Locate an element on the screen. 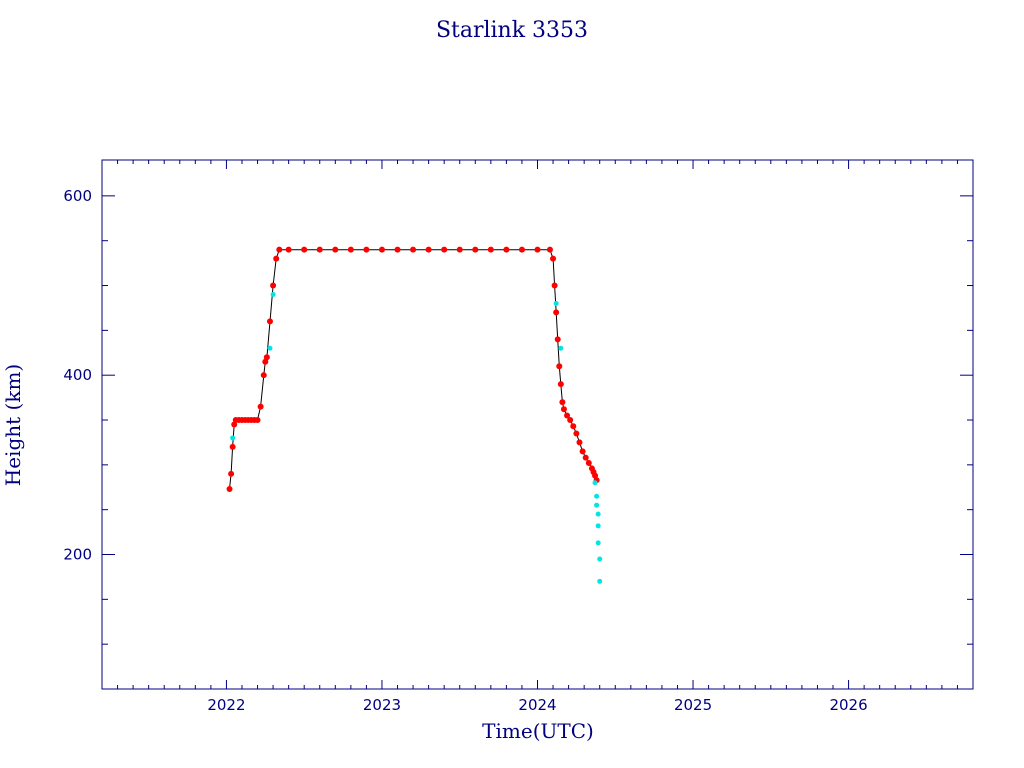 The width and height of the screenshot is (1024, 768). x-tick-label: 2024 is located at coordinates (537, 705).